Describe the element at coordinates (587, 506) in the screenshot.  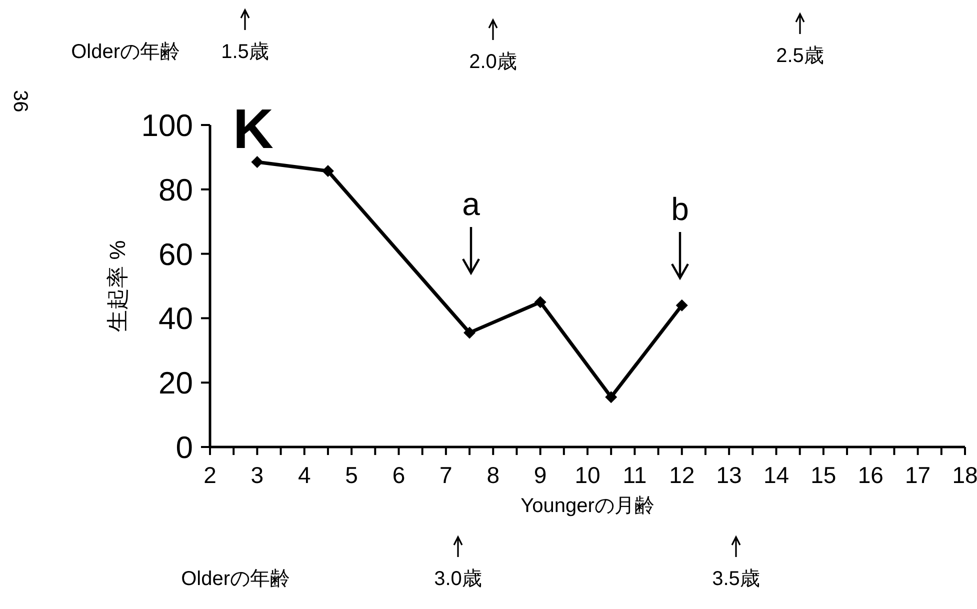
I see `x-axis-title: Youngerの月齢` at that location.